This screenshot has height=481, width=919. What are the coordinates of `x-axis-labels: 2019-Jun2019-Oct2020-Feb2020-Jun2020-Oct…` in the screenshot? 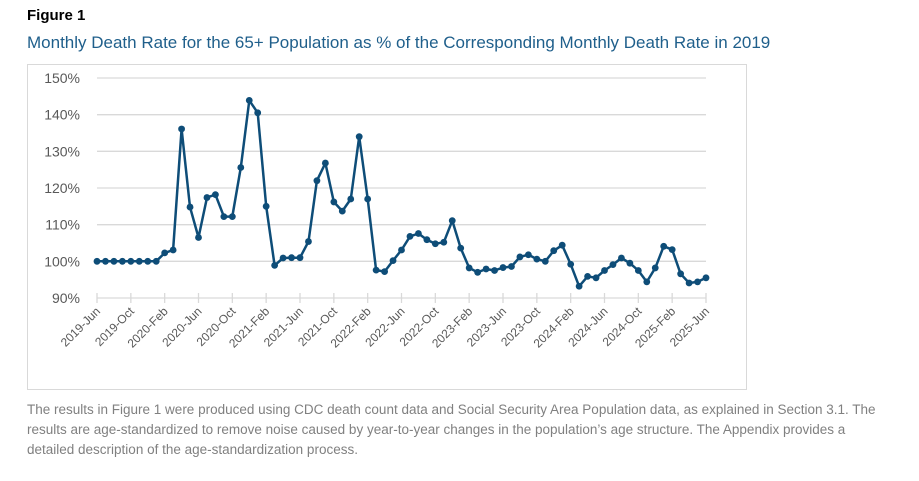 It's located at (385, 327).